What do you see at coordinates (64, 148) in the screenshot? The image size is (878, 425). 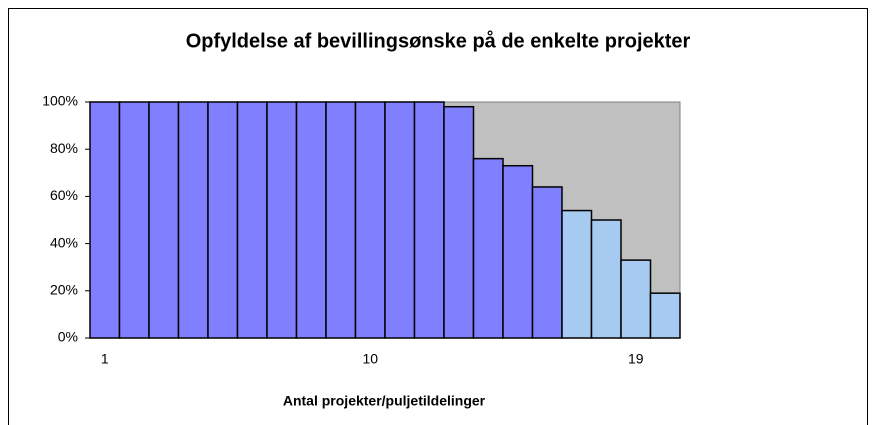 I see `y-tick-label: 80%` at bounding box center [64, 148].